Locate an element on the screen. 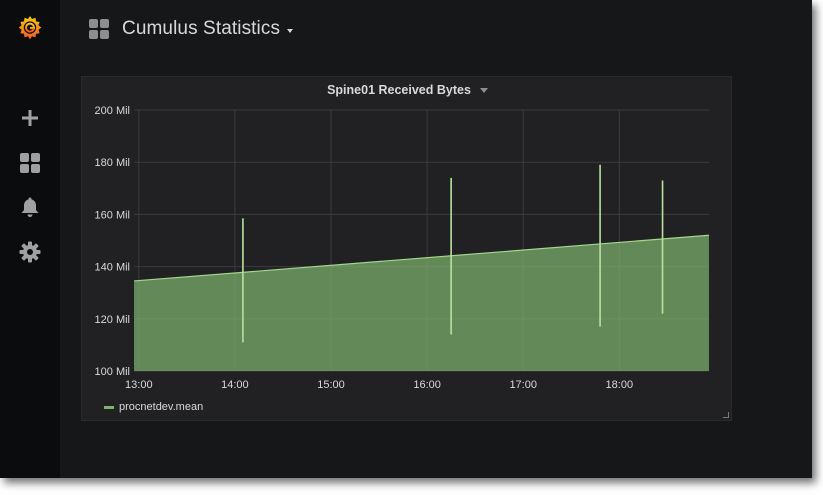 This screenshot has height=495, width=823. x-tick-label: 14:00 is located at coordinates (235, 385).